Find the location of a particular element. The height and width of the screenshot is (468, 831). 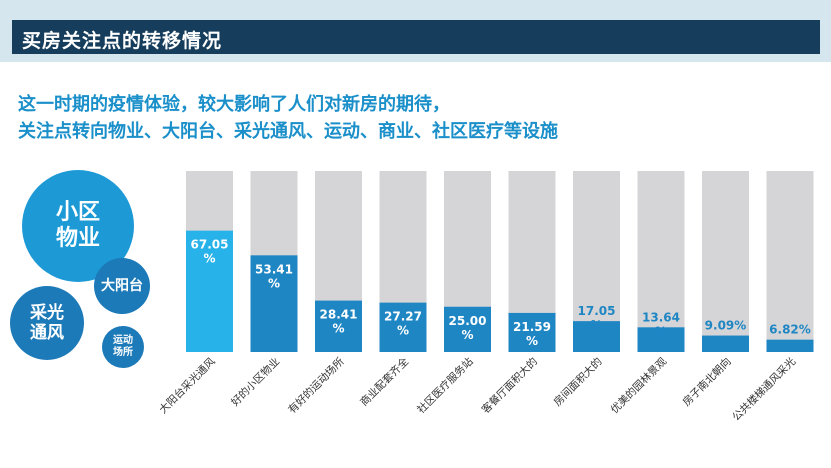

category-label: 社区医疗服务站 is located at coordinates (445, 386).